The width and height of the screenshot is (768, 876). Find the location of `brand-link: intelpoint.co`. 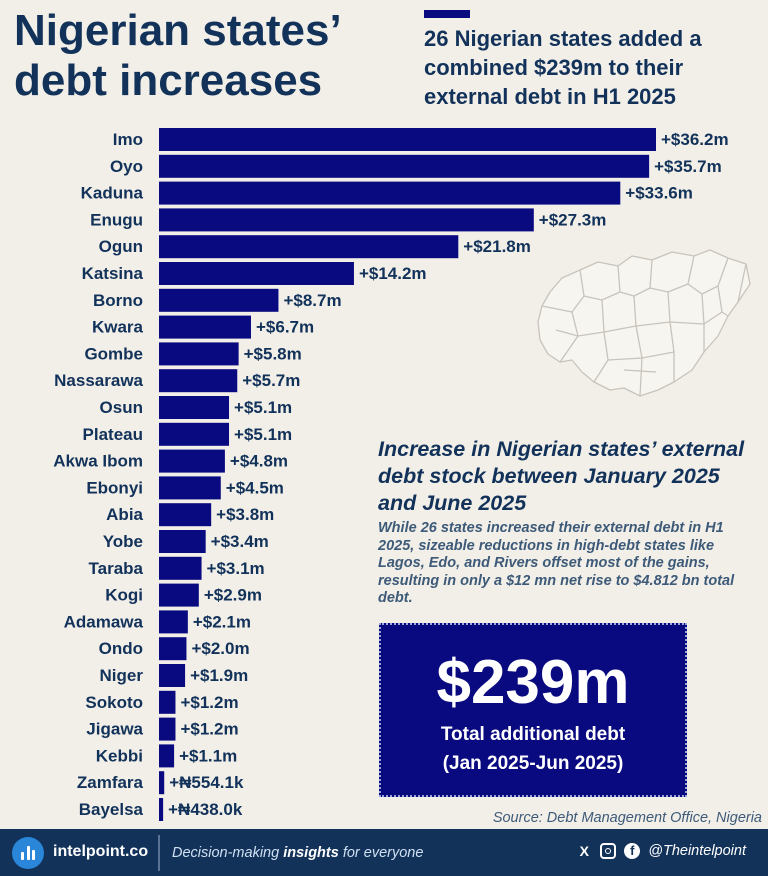

brand-link: intelpoint.co is located at coordinates (101, 851).